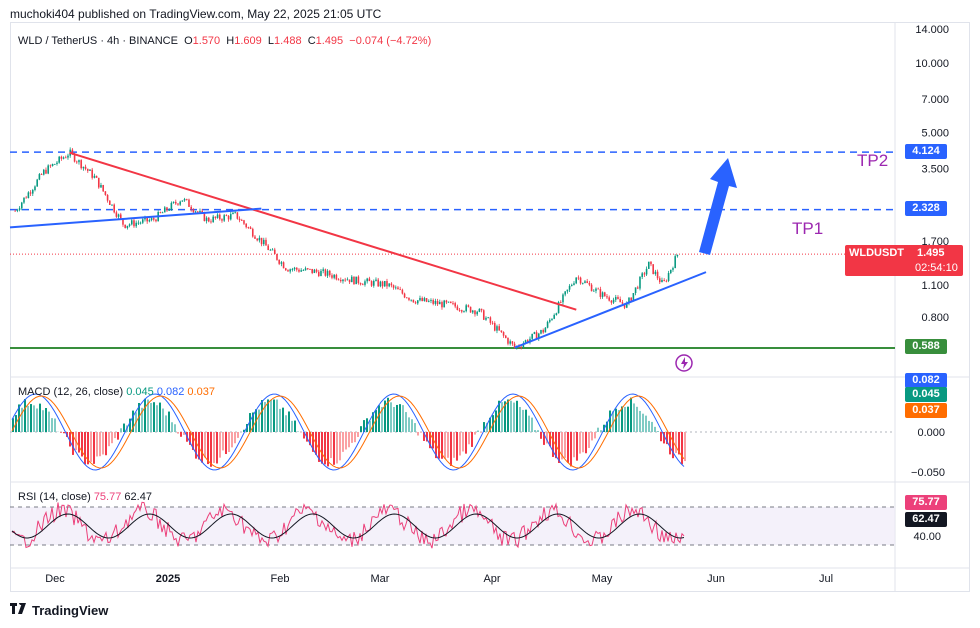 The width and height of the screenshot is (980, 628). What do you see at coordinates (135, 218) in the screenshot?
I see `upper-support-trendline` at bounding box center [135, 218].